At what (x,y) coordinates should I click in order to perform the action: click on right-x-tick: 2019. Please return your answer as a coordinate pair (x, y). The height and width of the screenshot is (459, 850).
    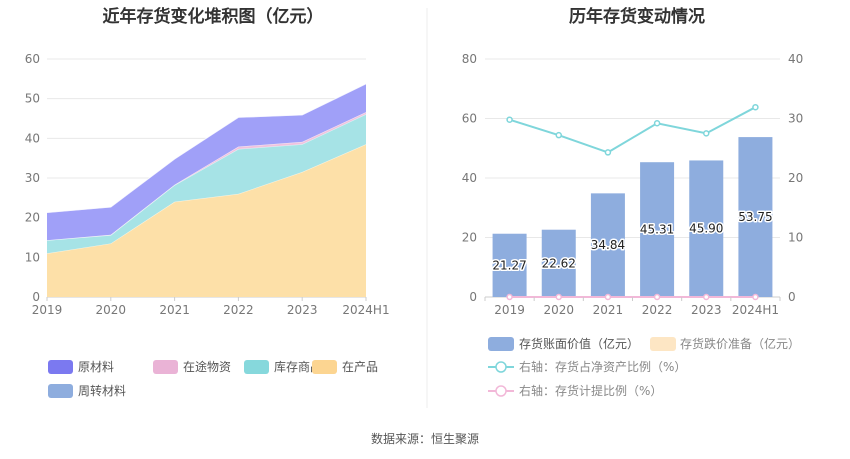
    Looking at the image, I should click on (509, 310).